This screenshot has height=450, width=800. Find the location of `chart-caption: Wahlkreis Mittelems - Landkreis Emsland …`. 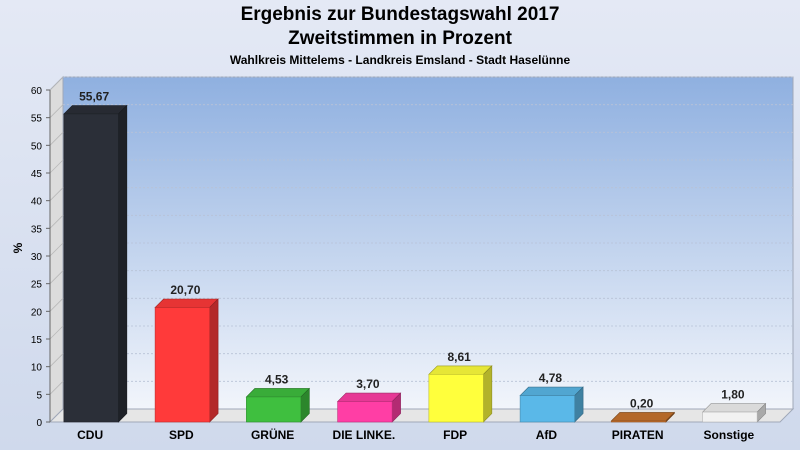

chart-caption: Wahlkreis Mittelems - Landkreis Emsland … is located at coordinates (400, 60).